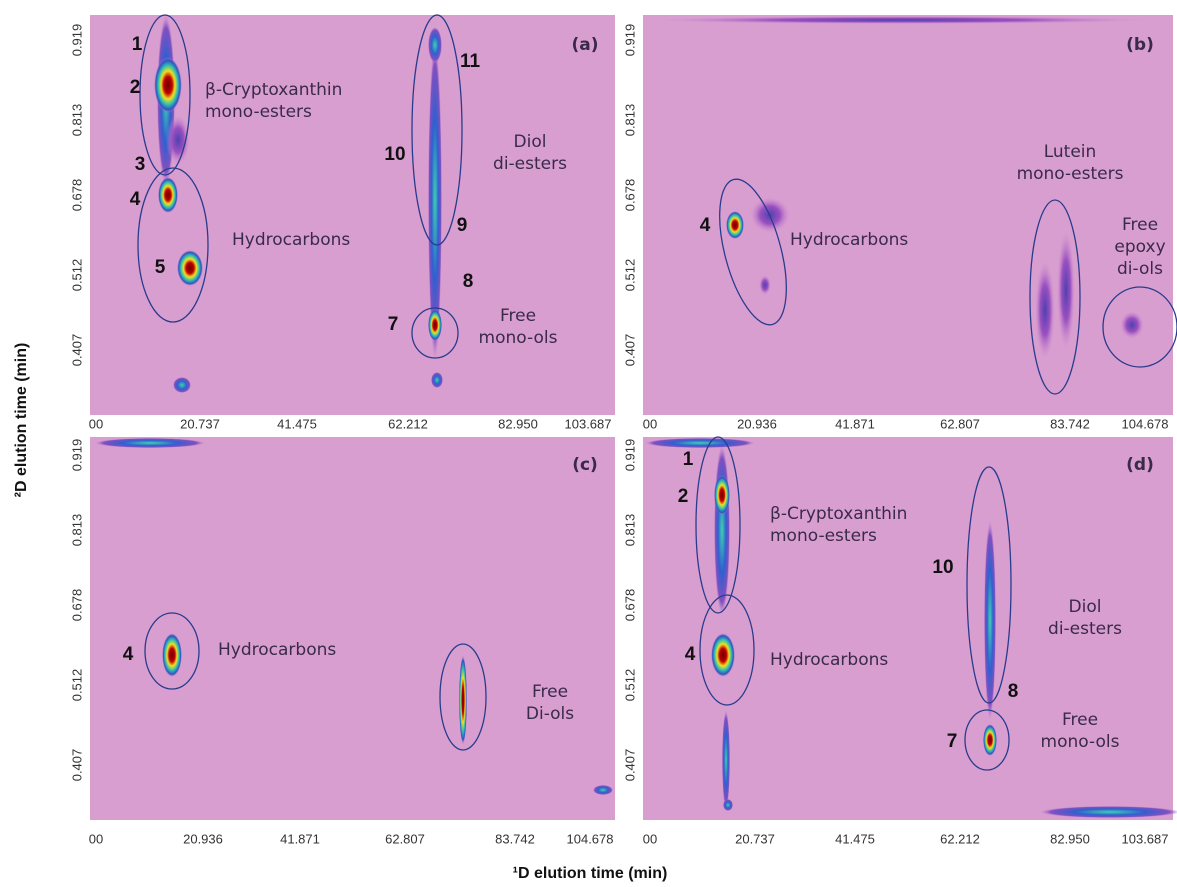  Describe the element at coordinates (1070, 174) in the screenshot. I see `label-line: mono-esters` at that location.